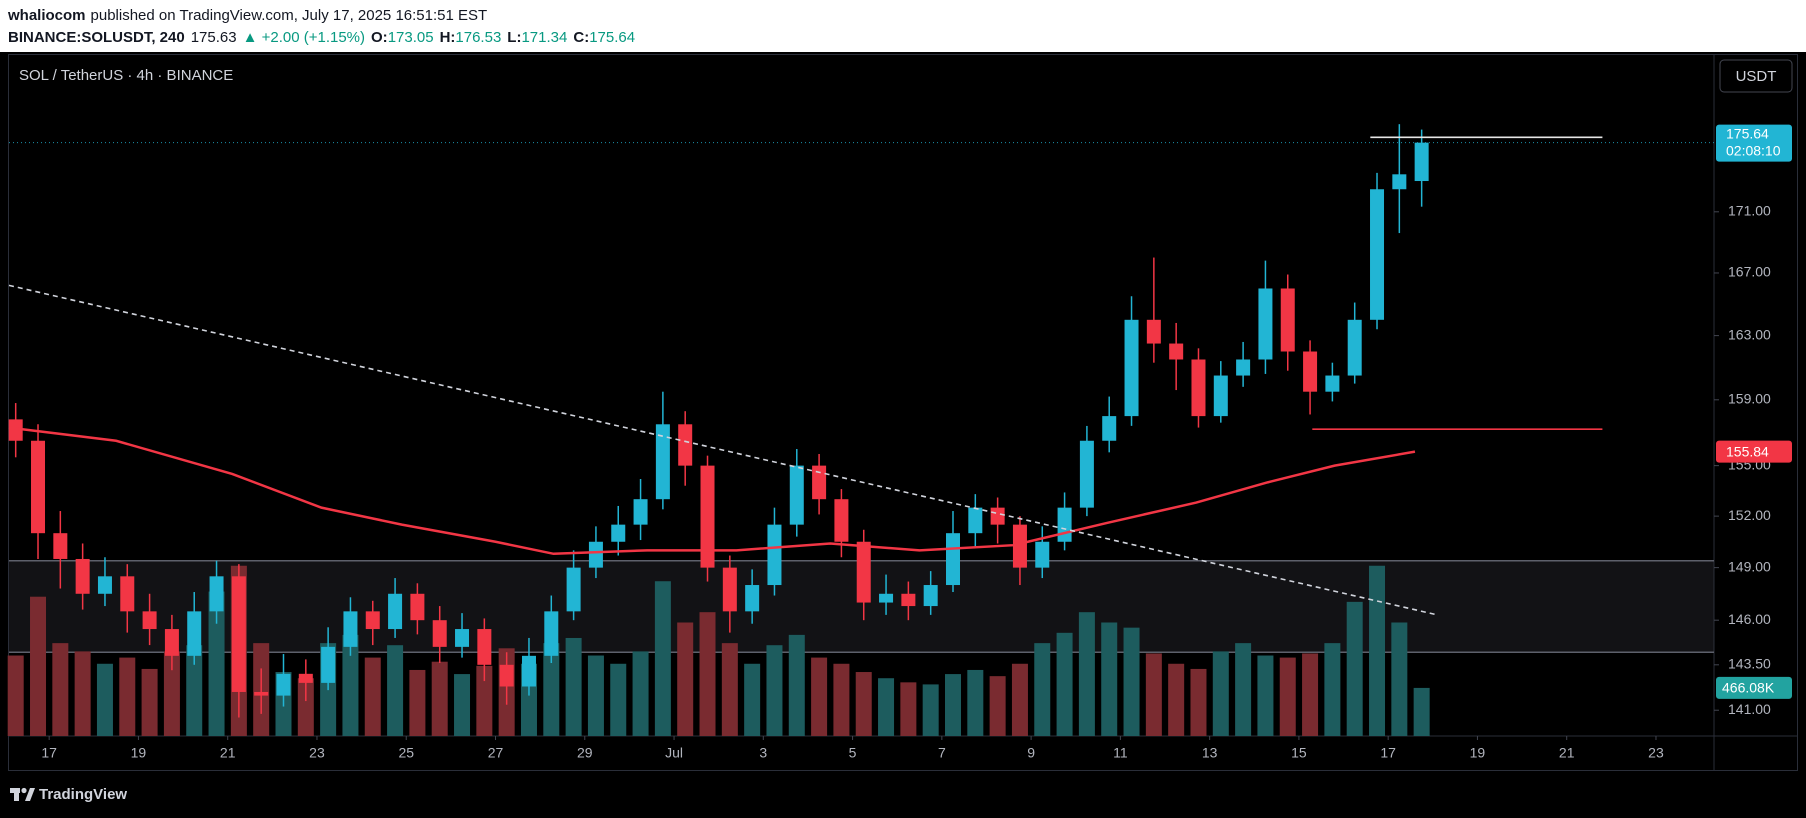 The image size is (1806, 818). Describe the element at coordinates (1749, 566) in the screenshot. I see `y-tick-label: 149.00` at that location.